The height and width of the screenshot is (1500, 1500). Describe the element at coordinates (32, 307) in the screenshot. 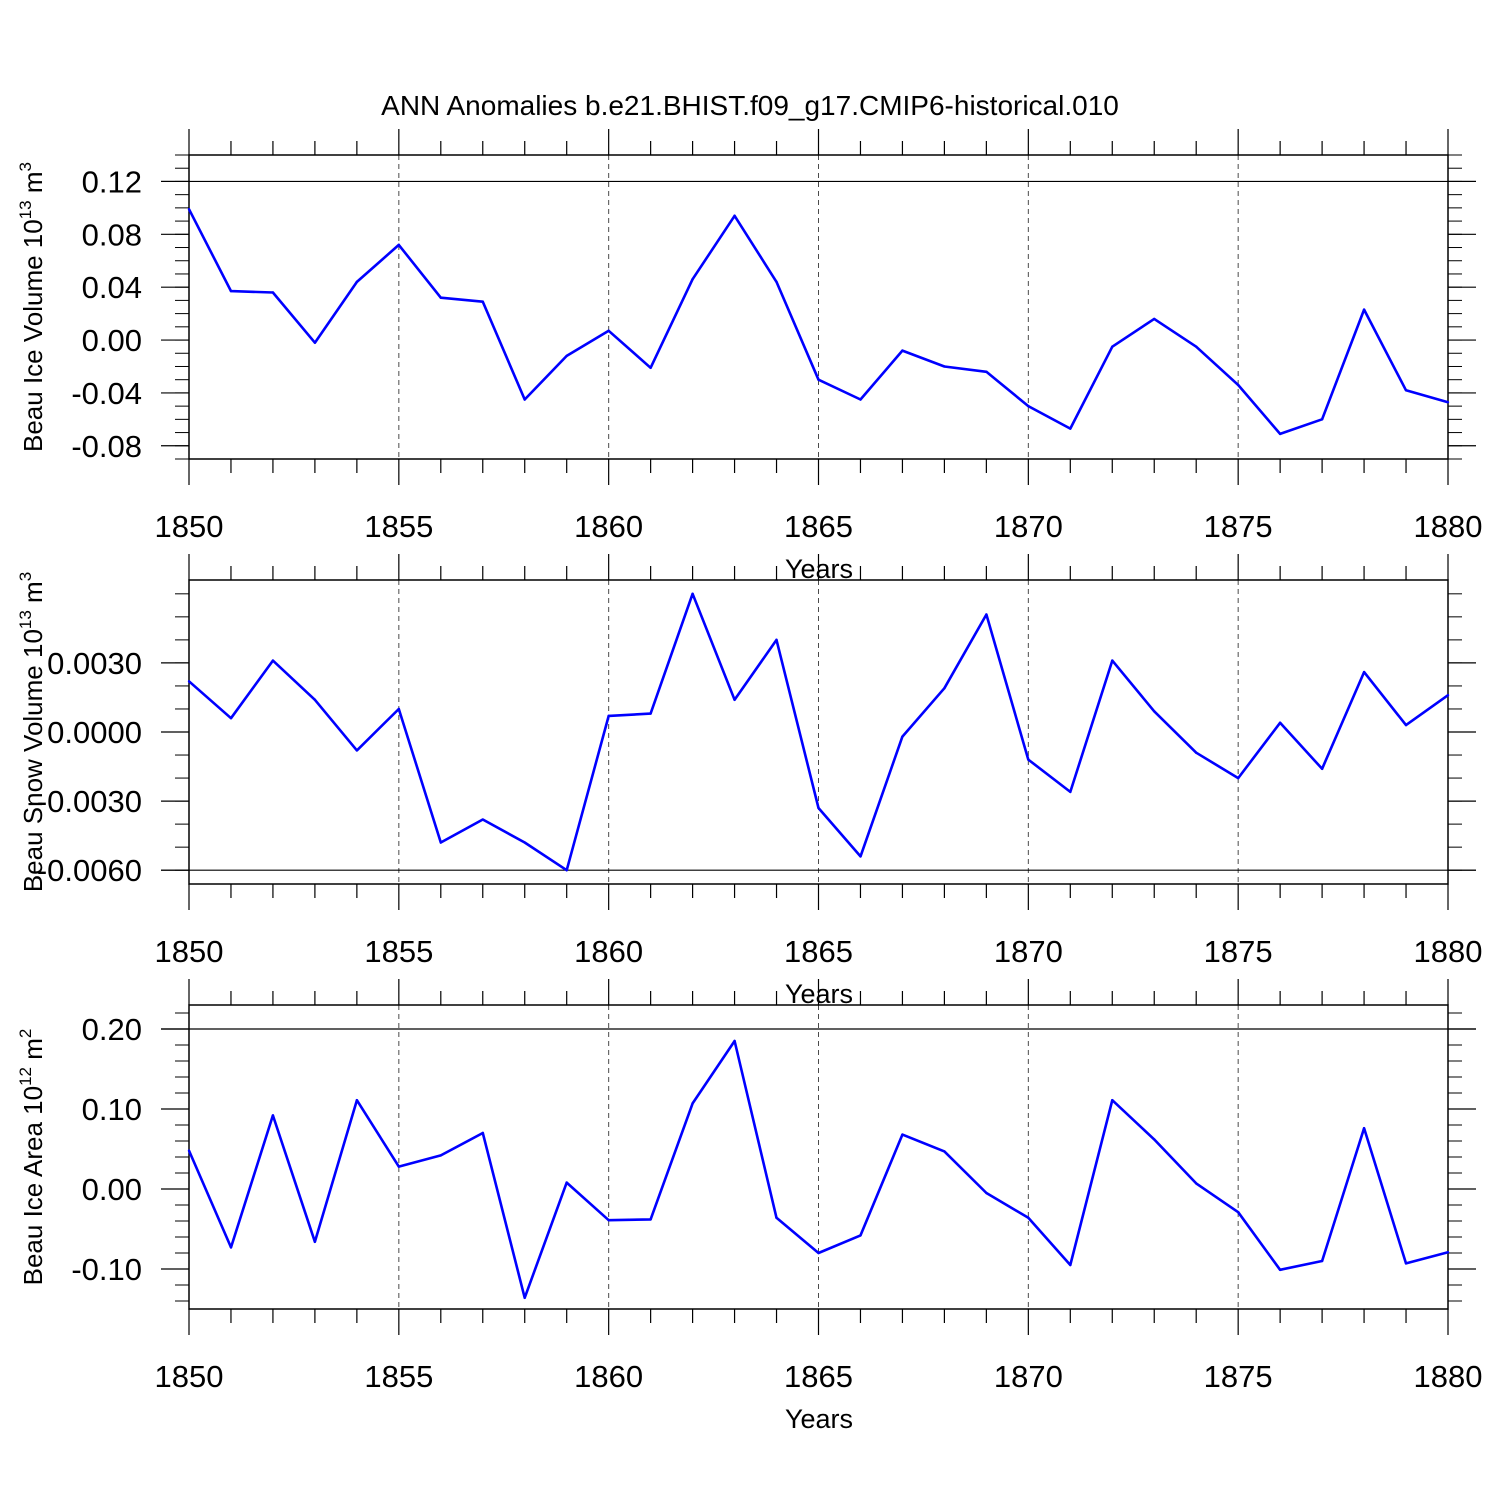

I see `y-axis-label: Beau Ice Volume 1013 m3` at that location.